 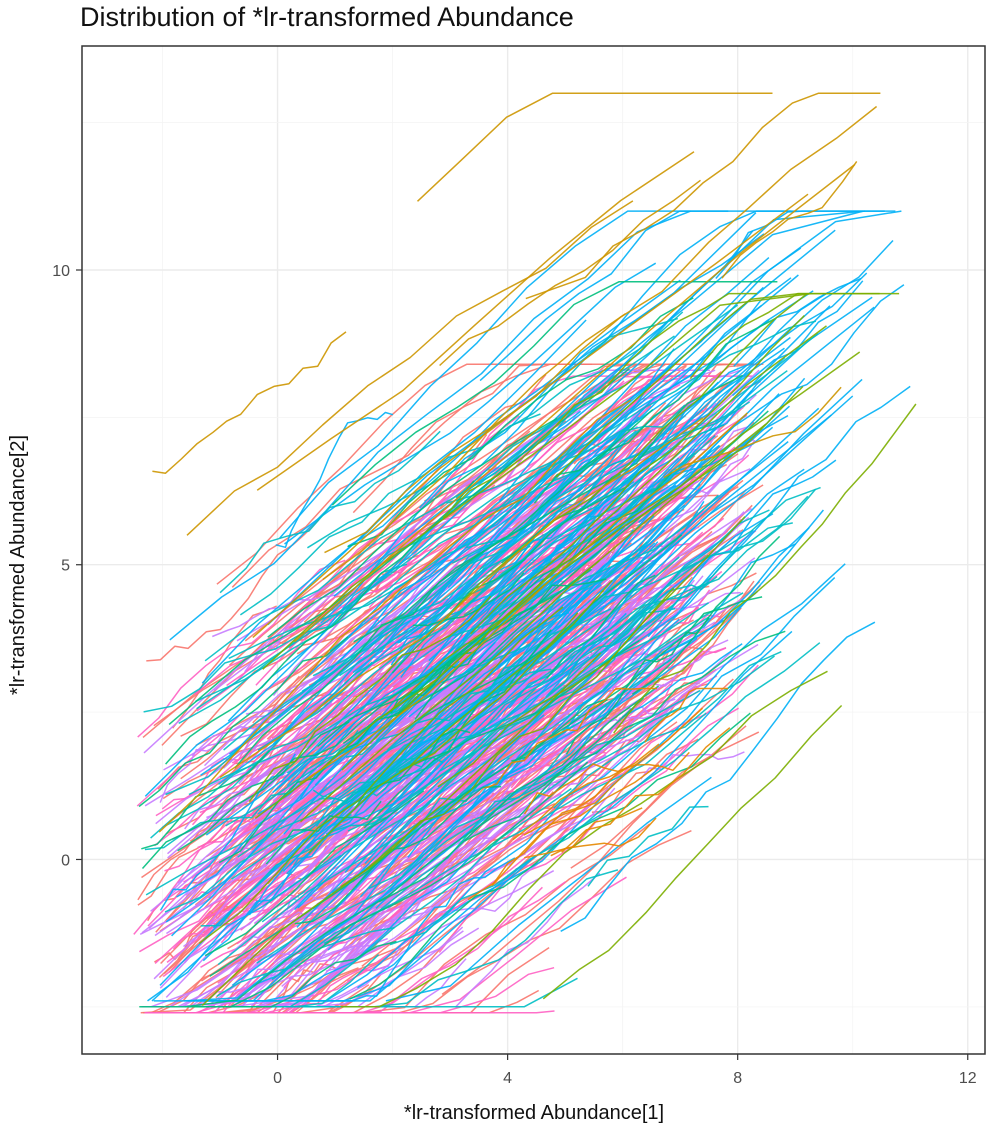 I want to click on y-tick-label: 10, so click(x=61, y=271).